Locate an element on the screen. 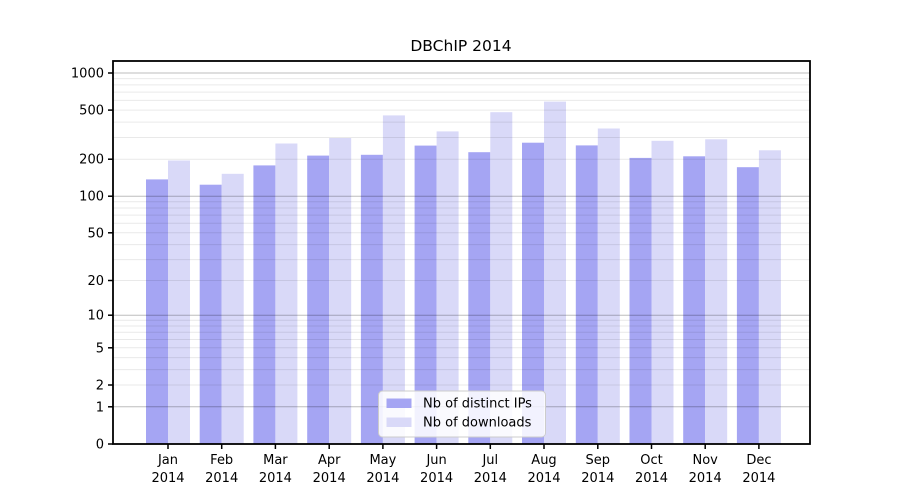 This screenshot has width=900, height=500. bar-ips-sep is located at coordinates (586, 294).